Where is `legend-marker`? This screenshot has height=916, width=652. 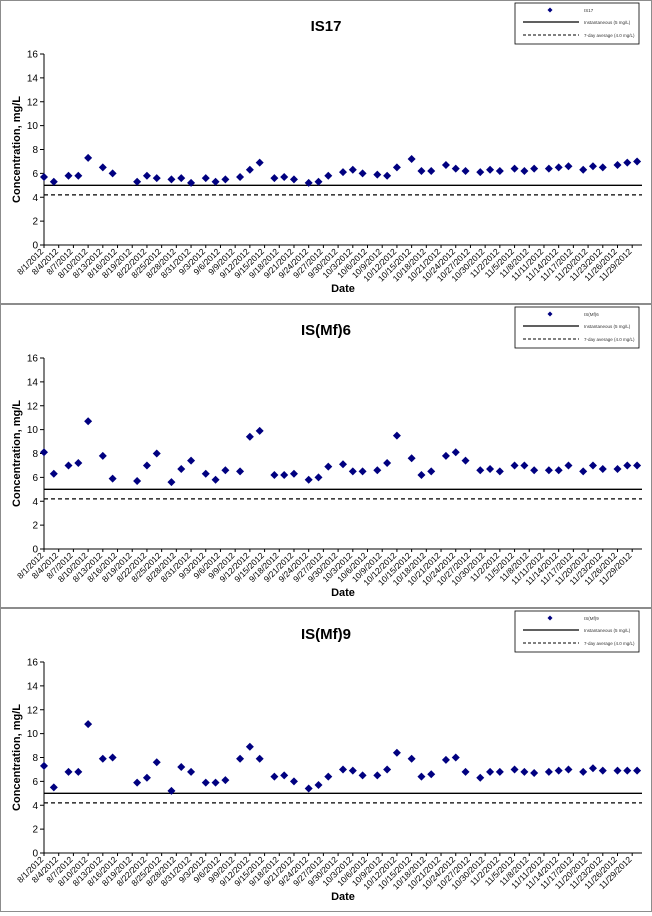 legend-marker is located at coordinates (550, 10).